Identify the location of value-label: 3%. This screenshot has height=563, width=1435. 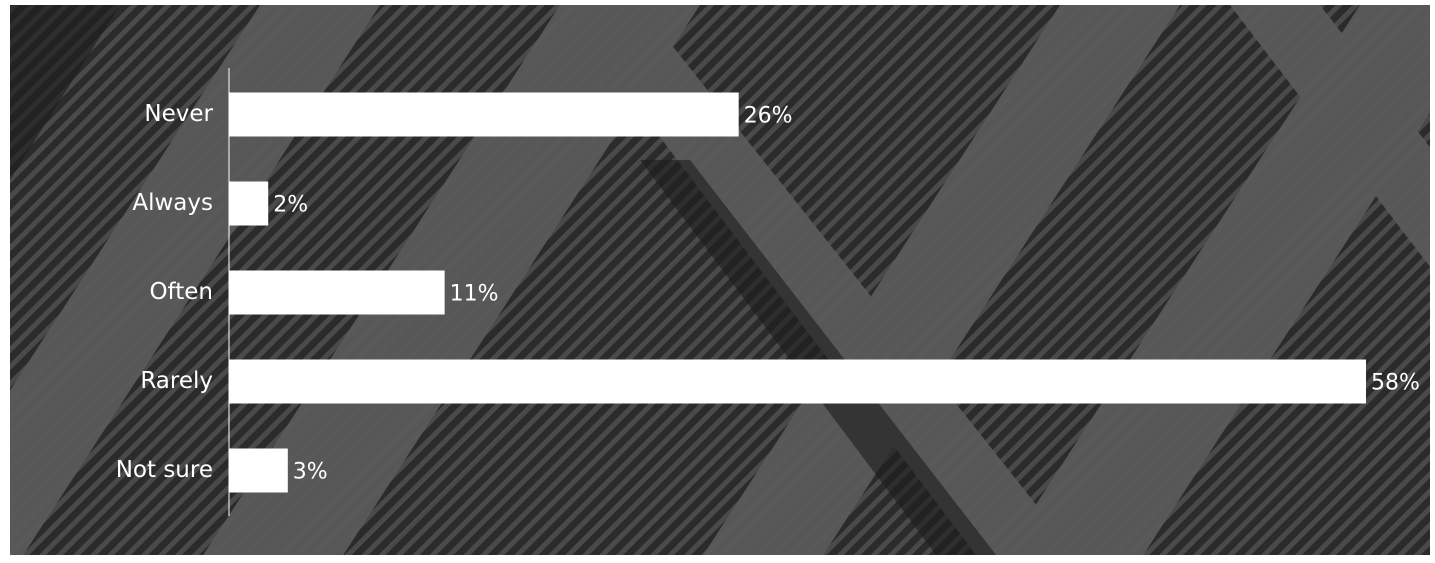
(310, 472).